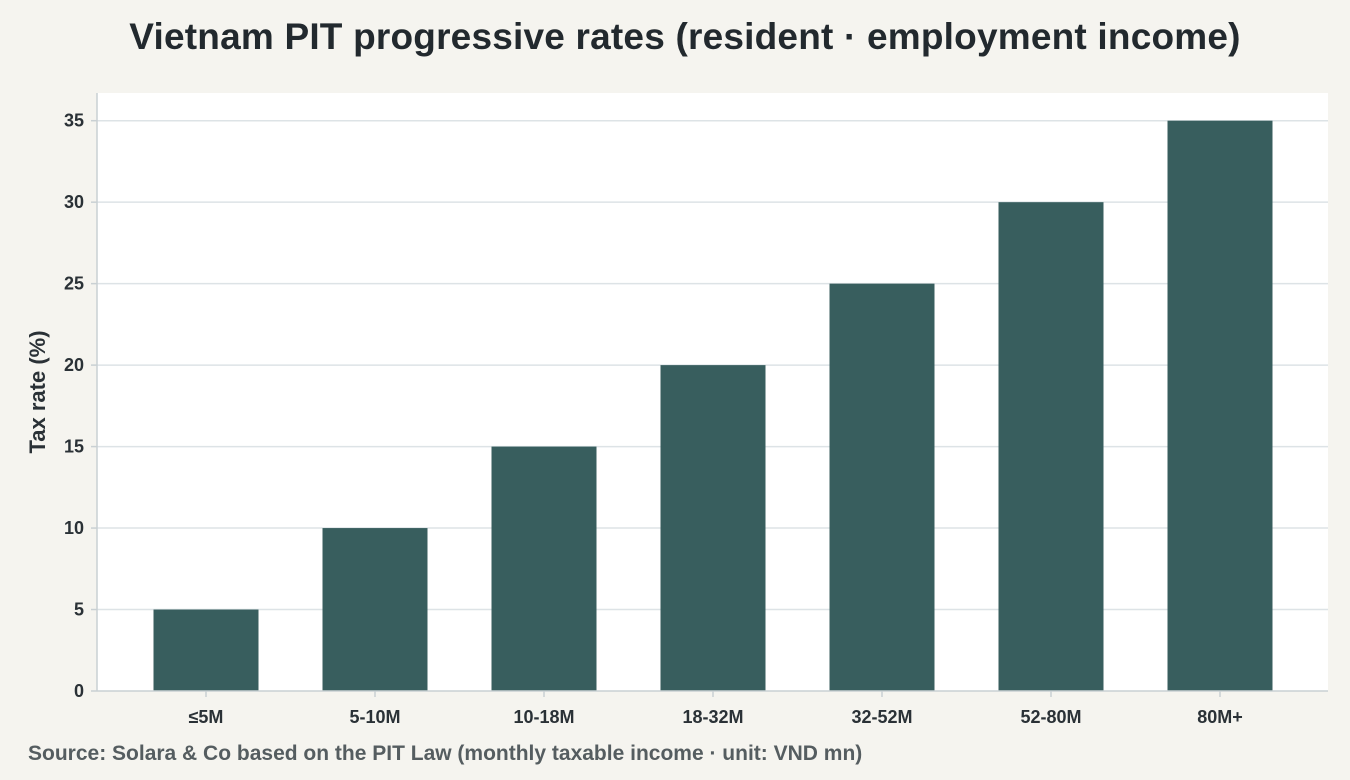 The image size is (1350, 780). What do you see at coordinates (79, 691) in the screenshot?
I see `y-tick-label: 0` at bounding box center [79, 691].